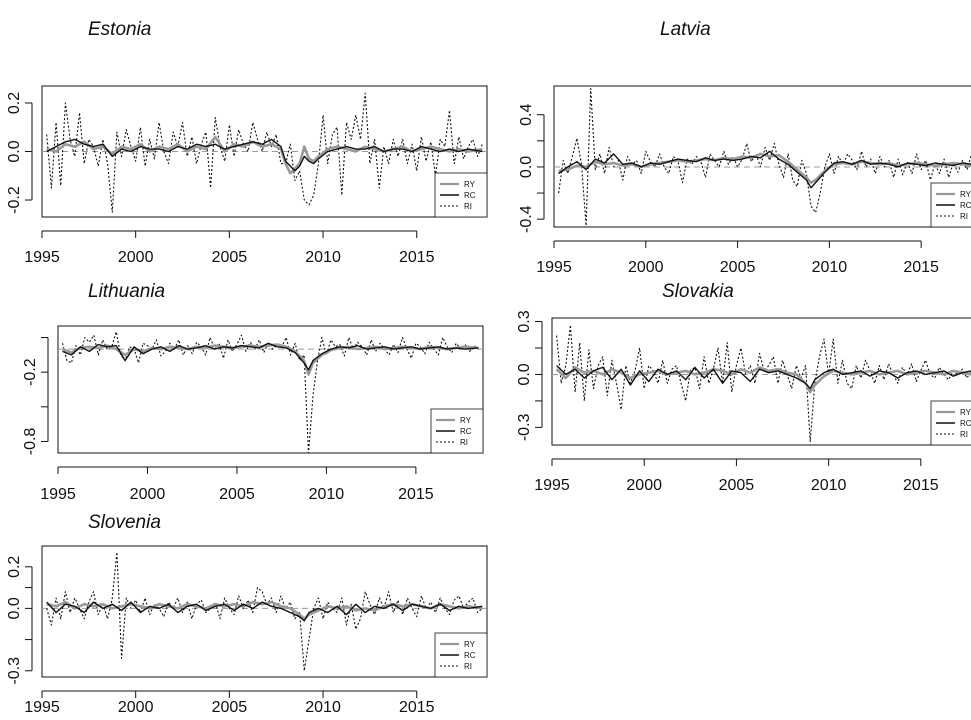  Describe the element at coordinates (124, 522) in the screenshot. I see `panel-title-slovenia: Slovenia` at that location.